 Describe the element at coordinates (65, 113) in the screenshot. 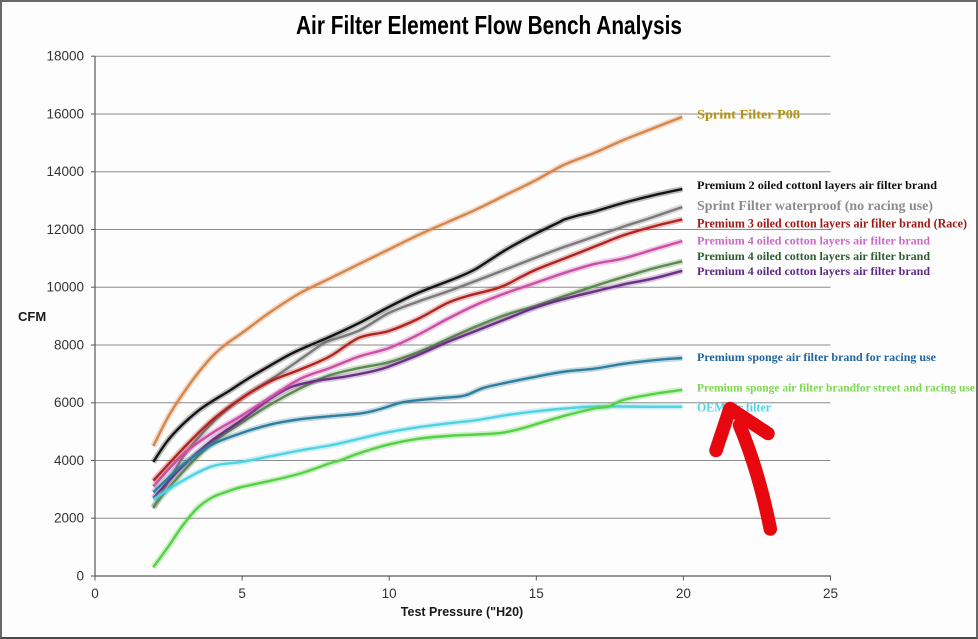

I see `svg-text: 16000` at that location.